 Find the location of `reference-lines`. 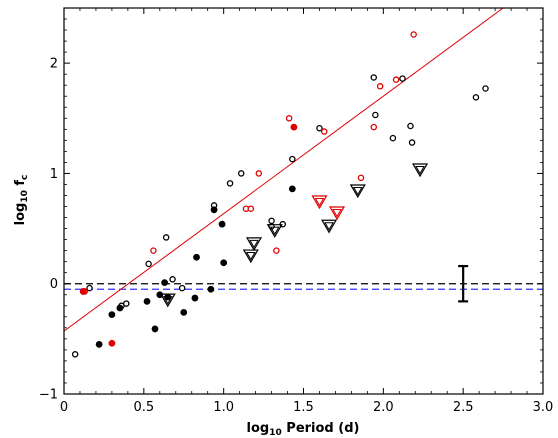

reference-lines is located at coordinates (303, 286).